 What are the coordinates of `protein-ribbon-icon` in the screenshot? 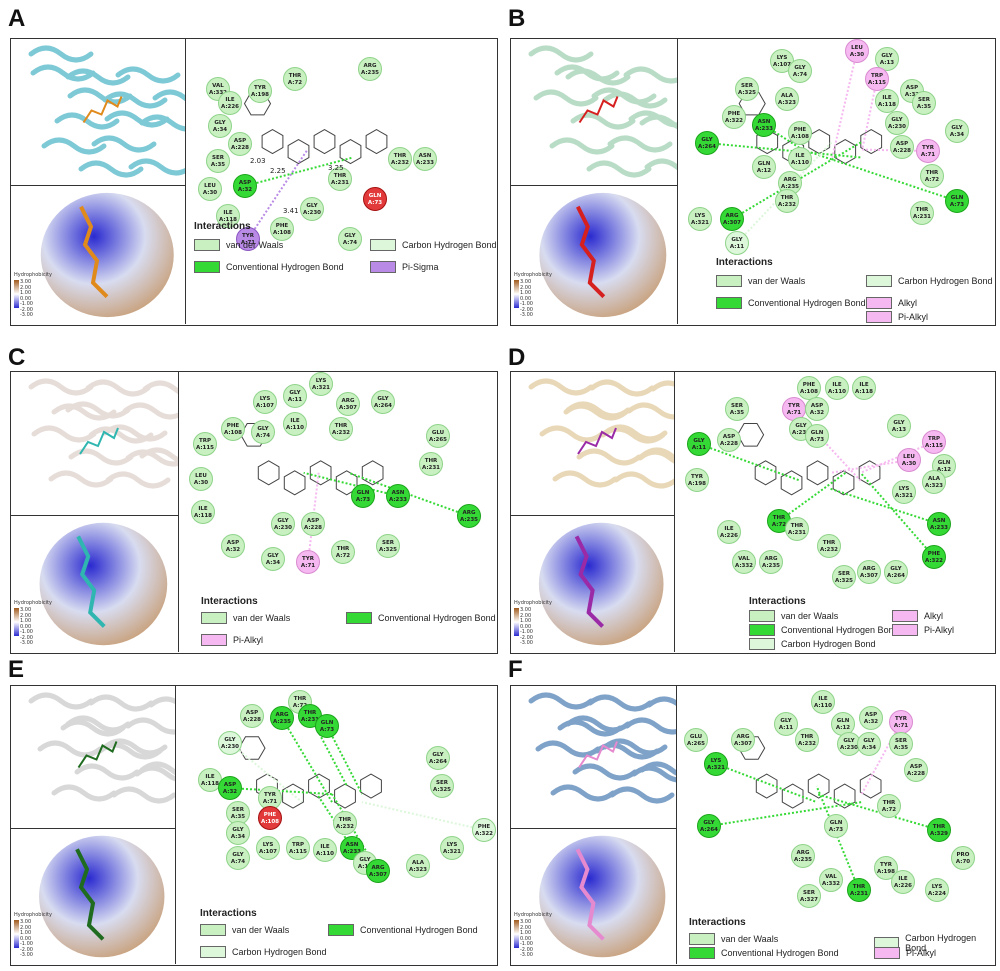 It's located at (106, 111).